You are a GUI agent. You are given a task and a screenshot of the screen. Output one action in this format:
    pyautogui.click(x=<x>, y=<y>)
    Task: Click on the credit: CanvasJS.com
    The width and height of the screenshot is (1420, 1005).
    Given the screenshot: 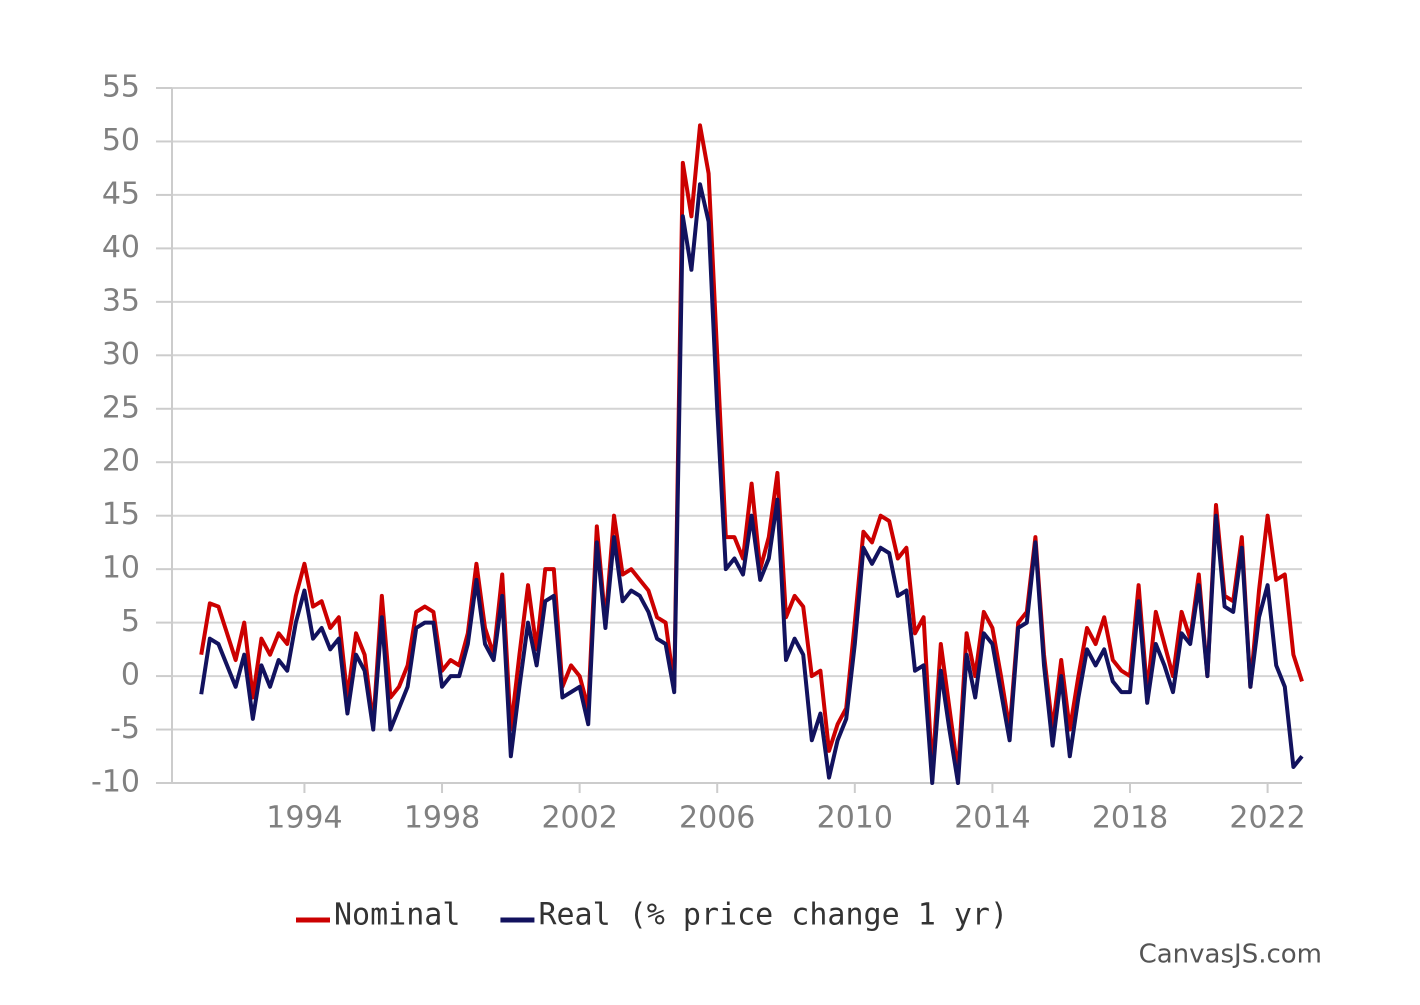 What is the action you would take?
    pyautogui.click(x=1230, y=955)
    